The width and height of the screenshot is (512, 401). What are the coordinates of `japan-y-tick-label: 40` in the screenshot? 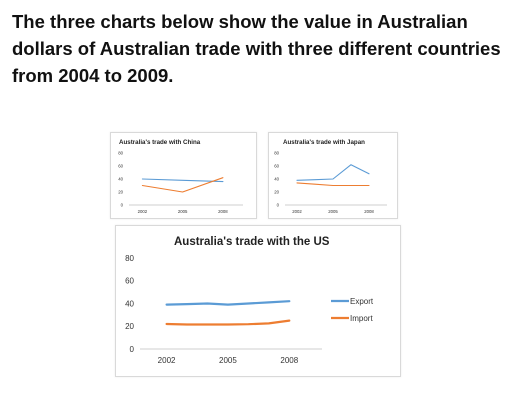 It's located at (276, 179).